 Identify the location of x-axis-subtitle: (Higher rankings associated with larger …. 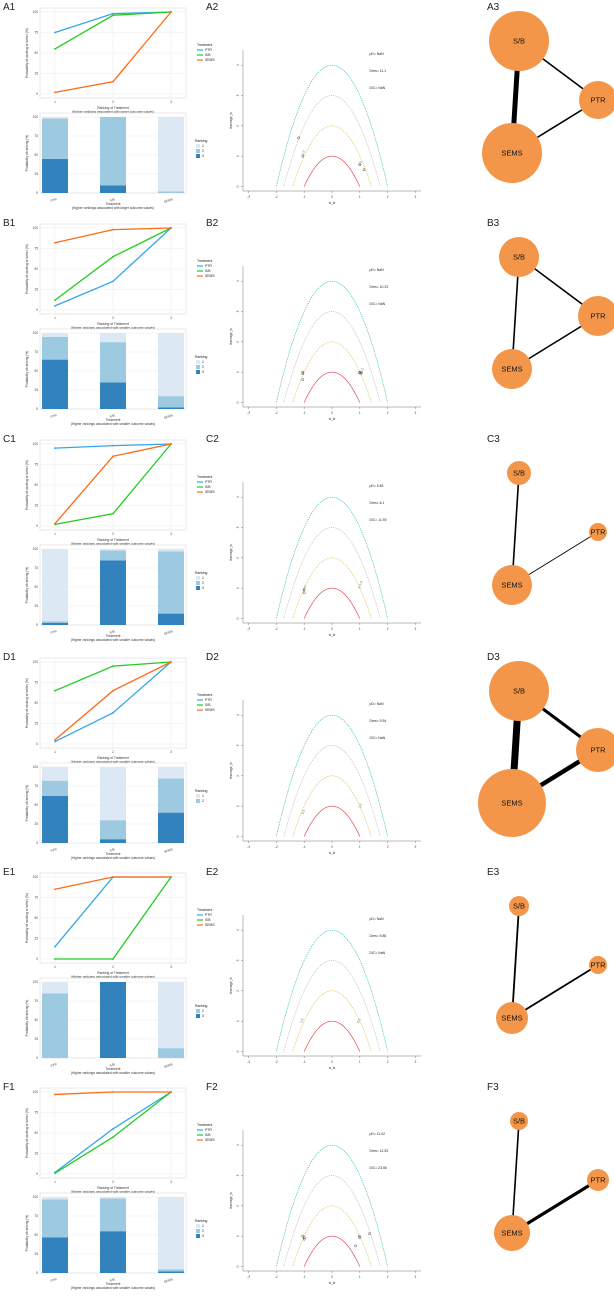
(113, 112).